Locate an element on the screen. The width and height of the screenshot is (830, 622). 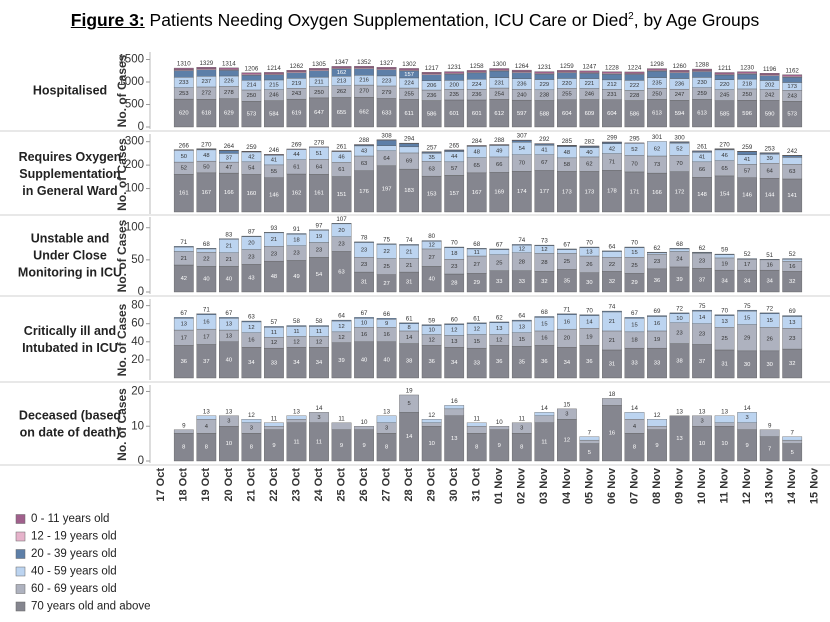
value-label: 52 is located at coordinates (634, 150).